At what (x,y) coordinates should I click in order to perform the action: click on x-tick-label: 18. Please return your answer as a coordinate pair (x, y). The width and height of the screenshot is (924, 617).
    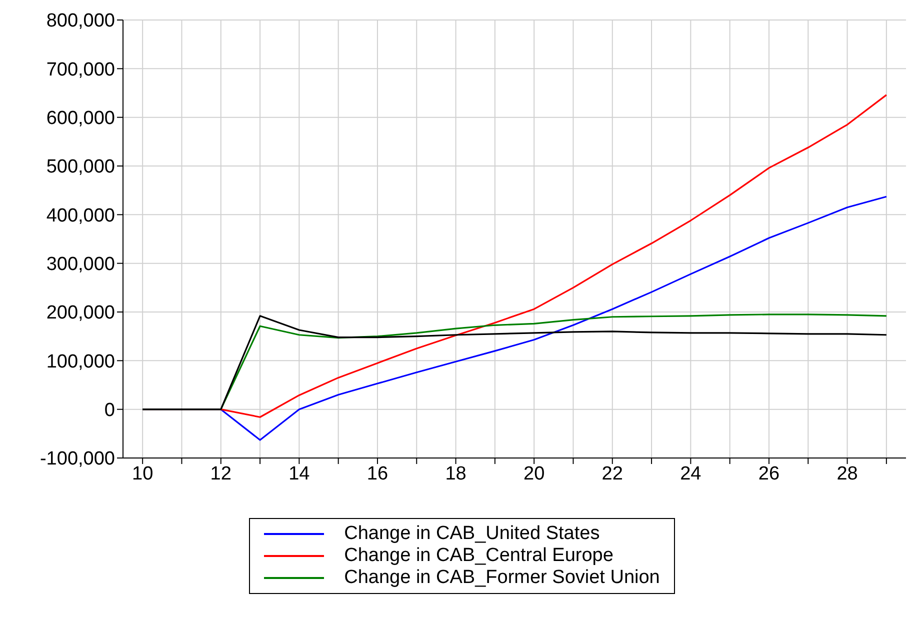
    Looking at the image, I should click on (455, 473).